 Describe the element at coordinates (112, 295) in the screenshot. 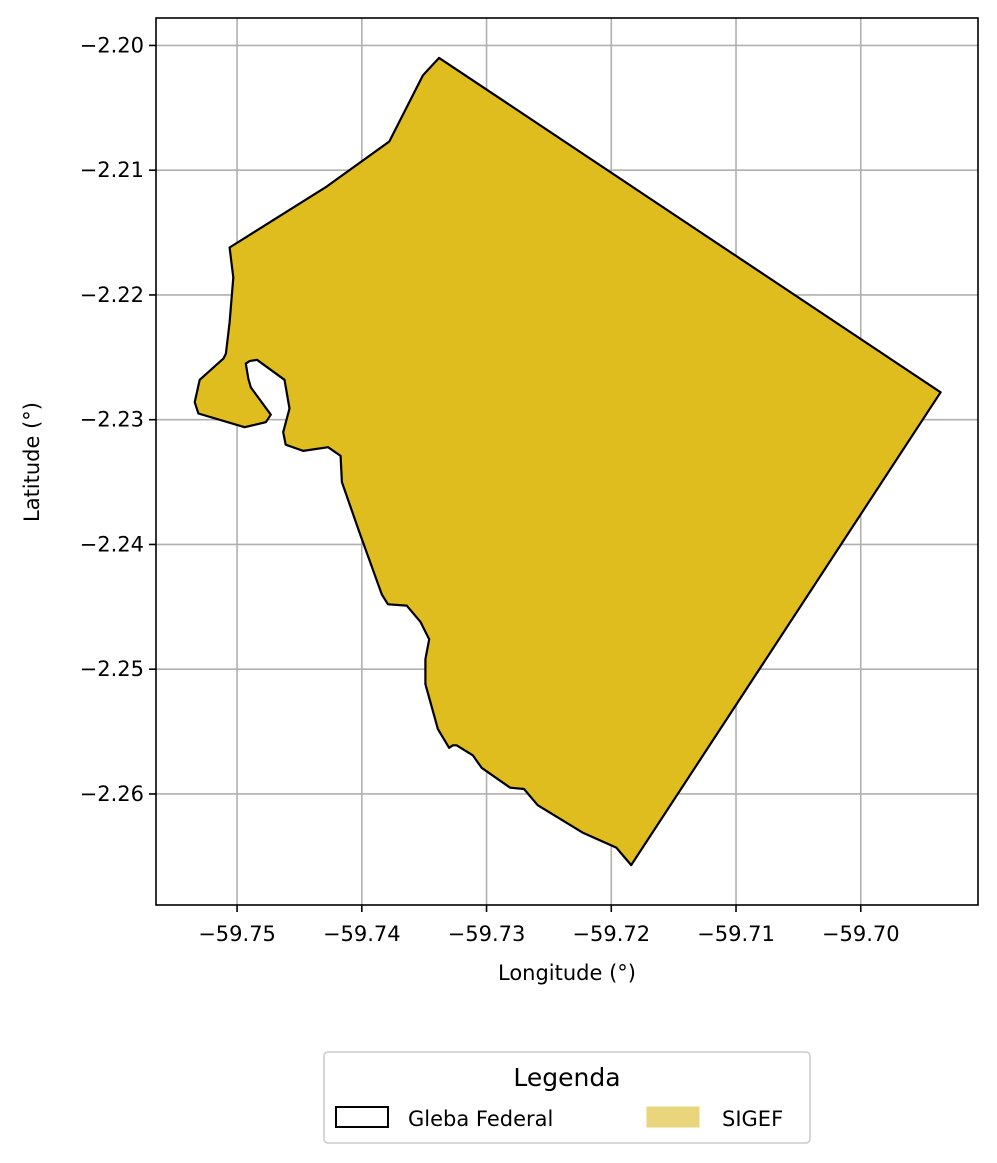

I see `y-tick-label: −2.22` at that location.